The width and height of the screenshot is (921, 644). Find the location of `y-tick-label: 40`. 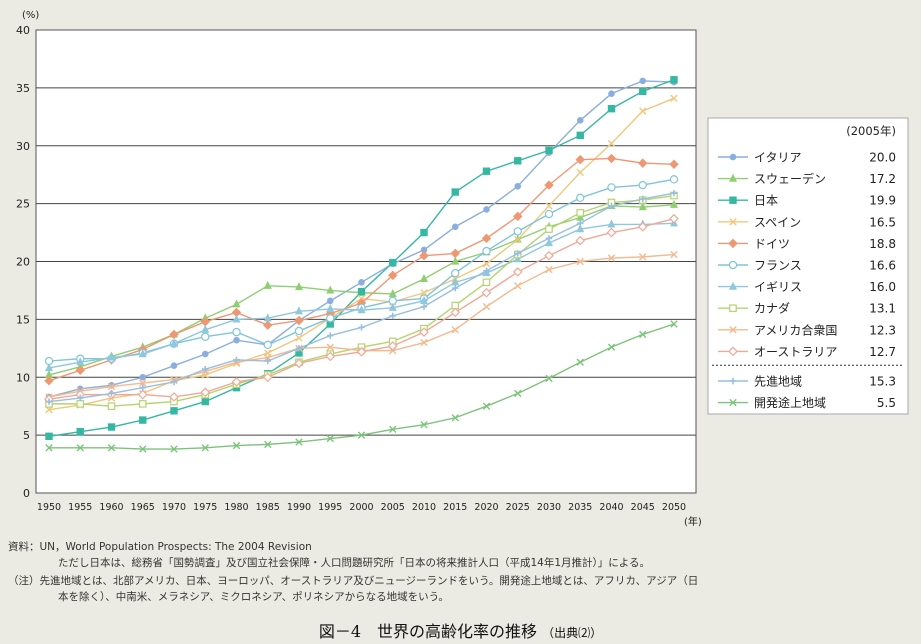

y-tick-label: 40 is located at coordinates (23, 30).